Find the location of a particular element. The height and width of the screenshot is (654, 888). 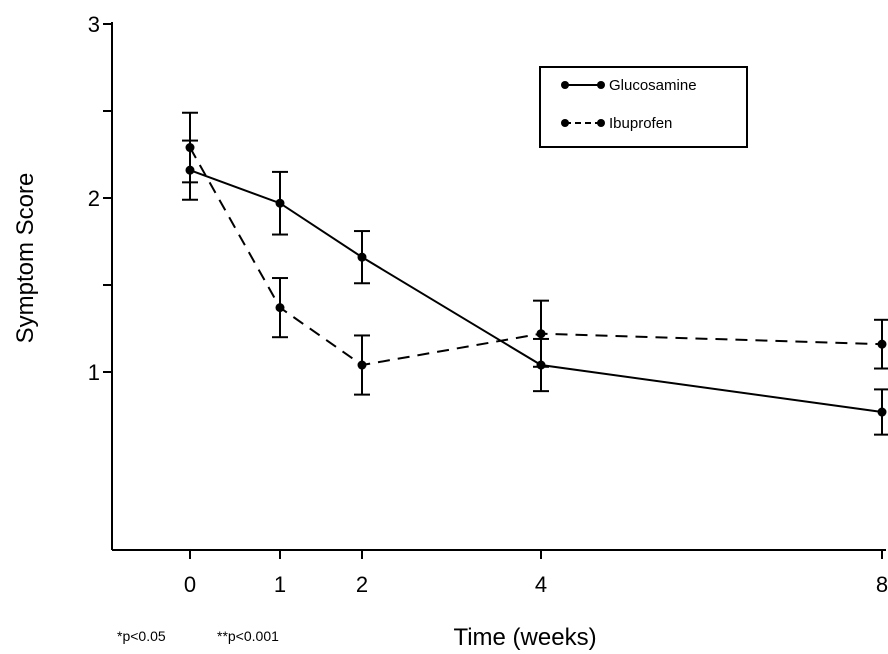

x-axis-title: Time (weeks) is located at coordinates (524, 637).